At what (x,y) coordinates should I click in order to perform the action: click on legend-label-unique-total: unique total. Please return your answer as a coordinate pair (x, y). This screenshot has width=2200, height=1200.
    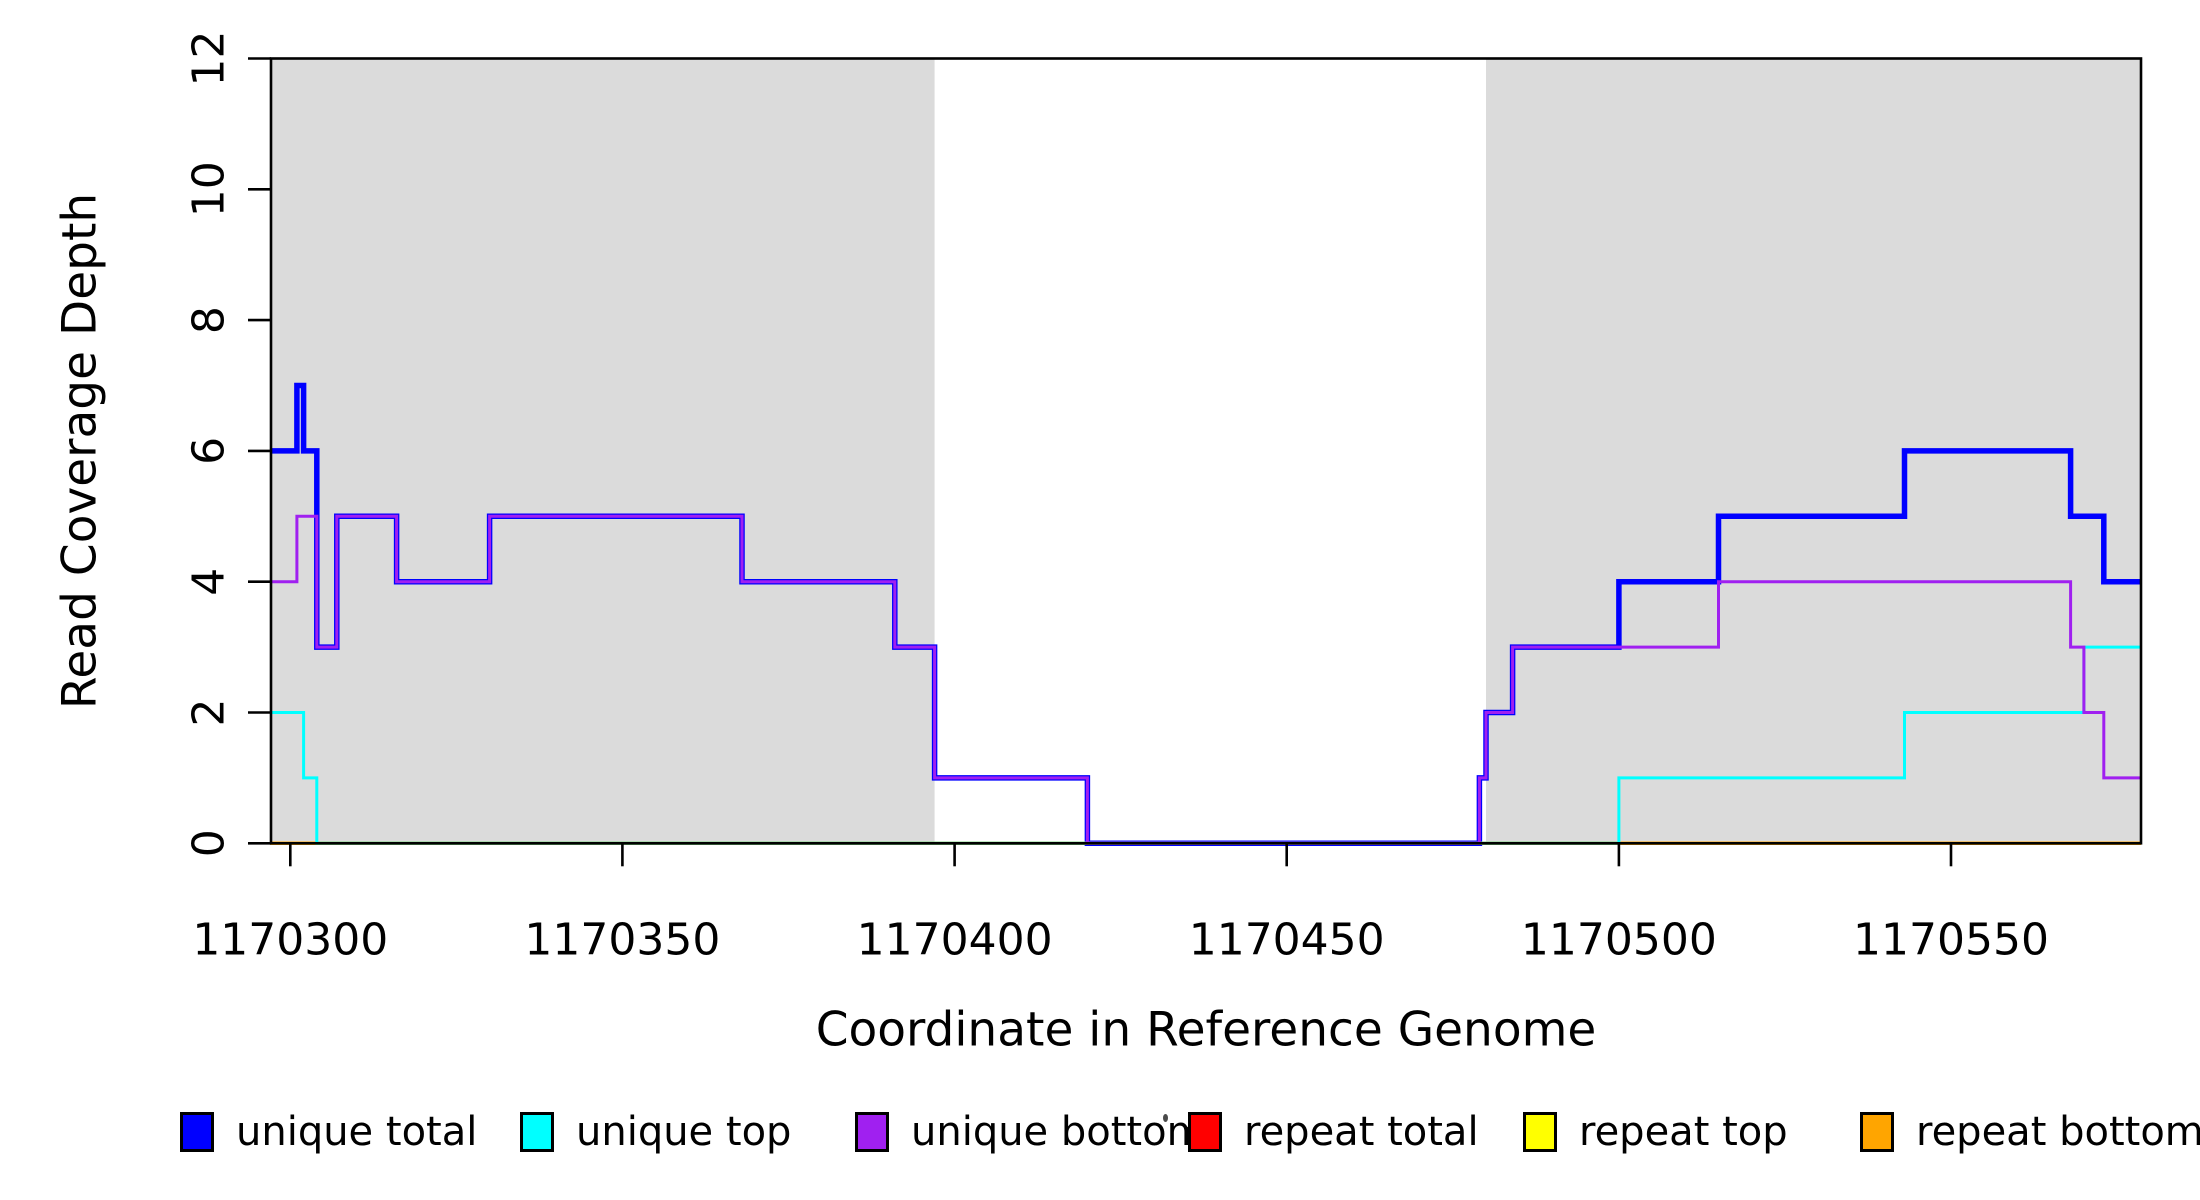
    Looking at the image, I should click on (357, 1132).